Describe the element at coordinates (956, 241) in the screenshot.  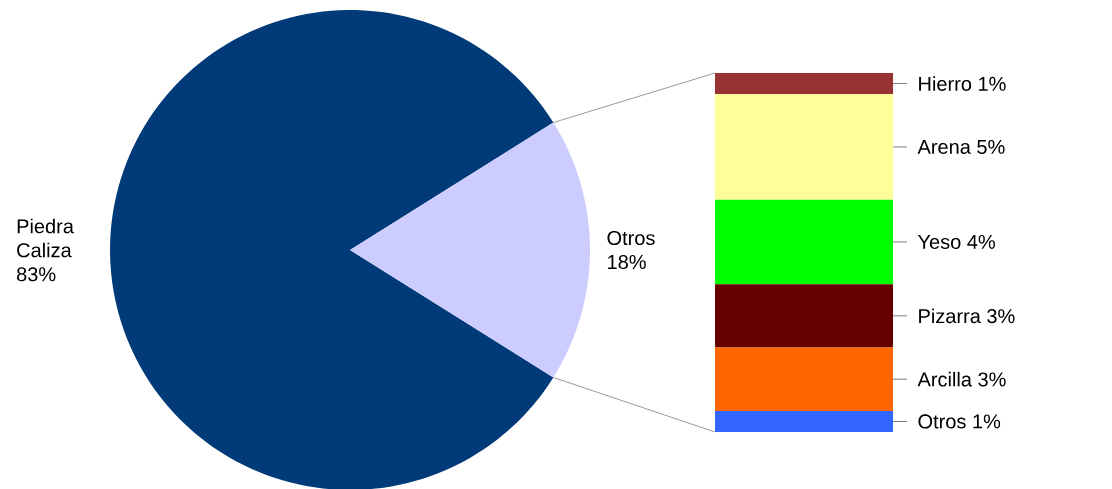
I see `data-label: Yeso 4%` at that location.